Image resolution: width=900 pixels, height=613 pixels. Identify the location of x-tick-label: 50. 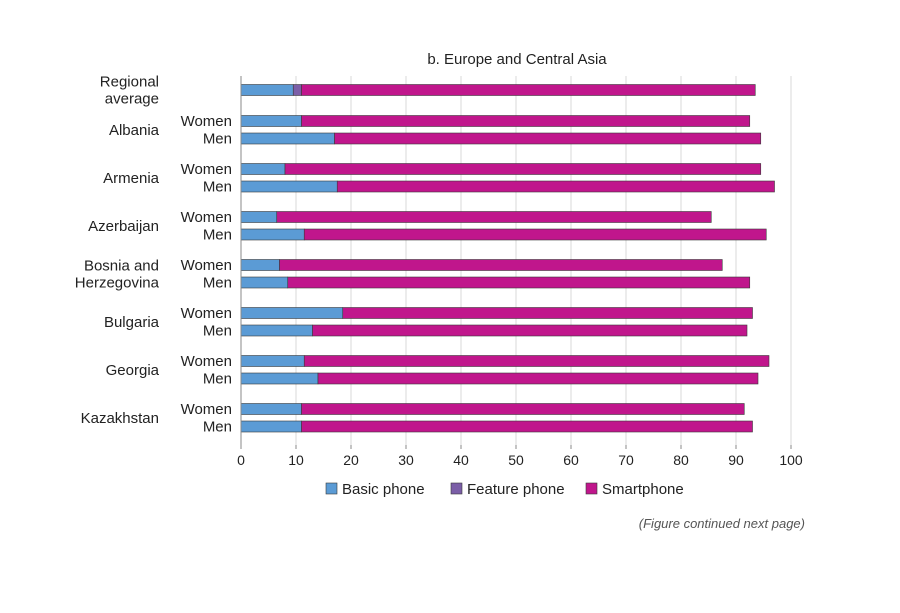
(516, 460).